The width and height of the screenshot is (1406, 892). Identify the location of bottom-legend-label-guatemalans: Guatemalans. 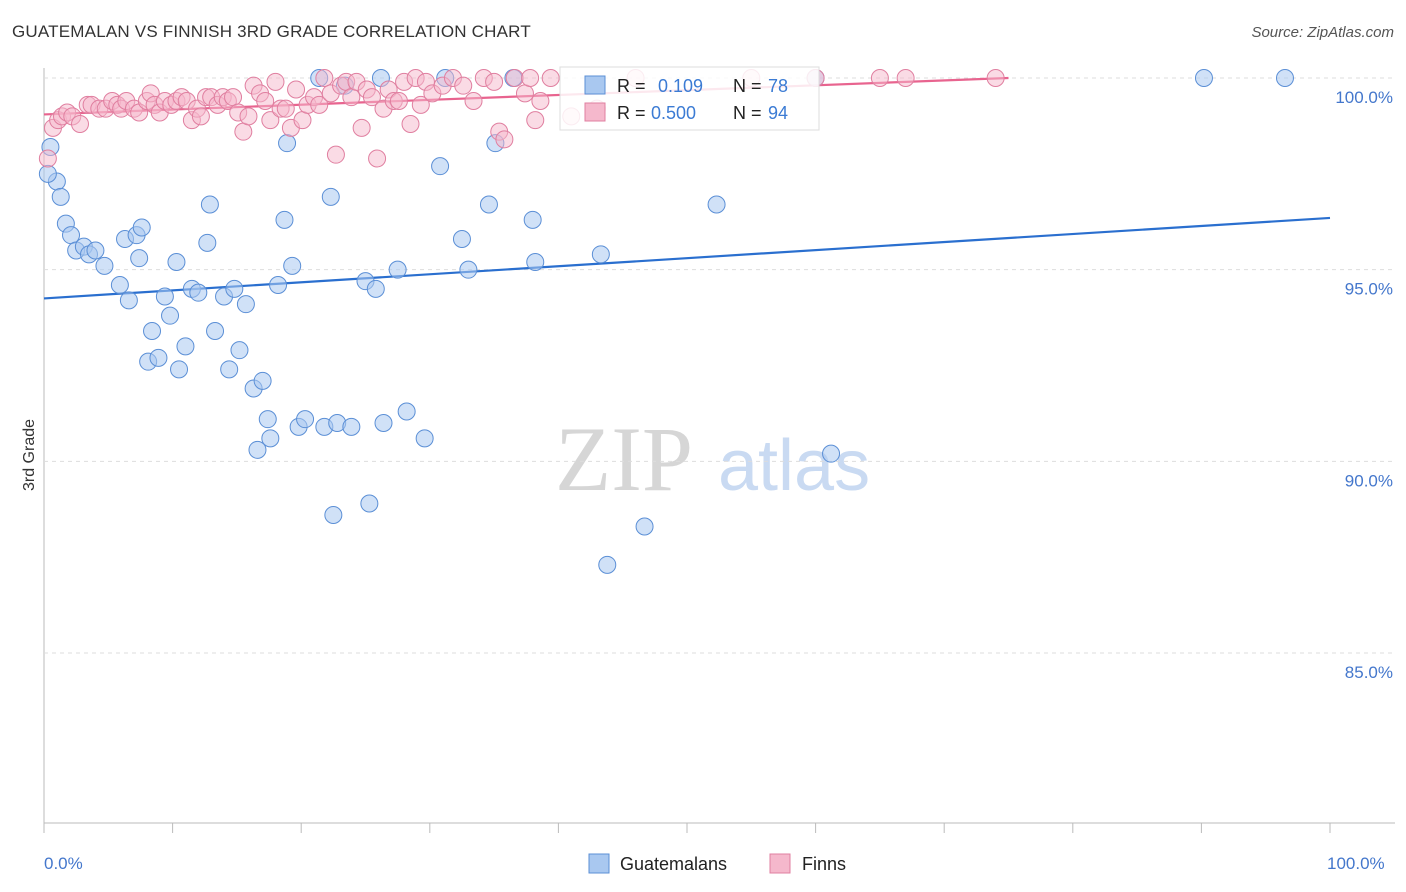
(673, 864).